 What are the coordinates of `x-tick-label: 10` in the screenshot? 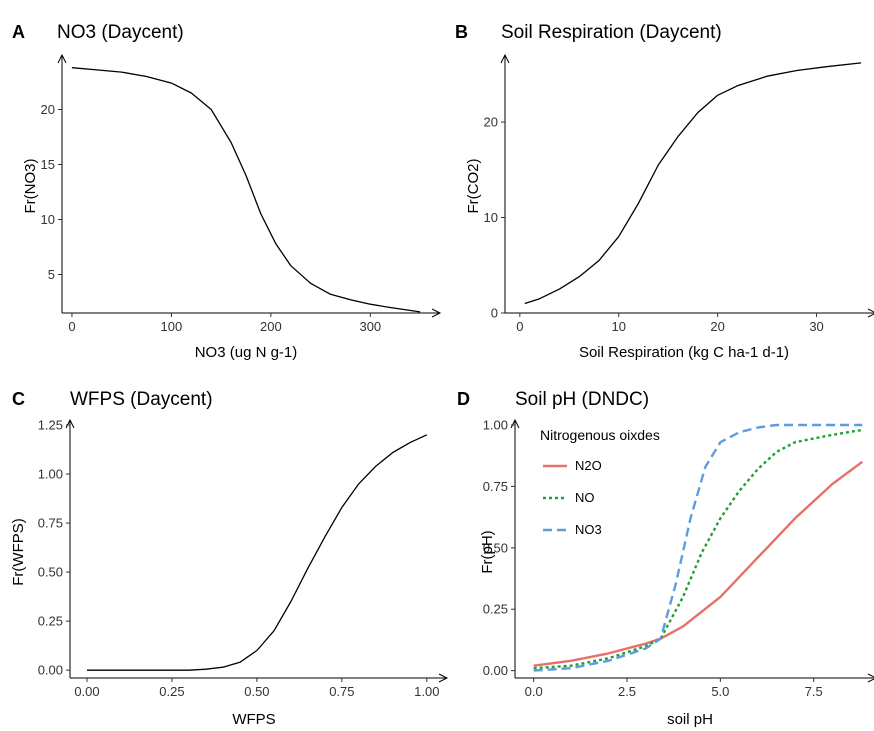 It's located at (619, 326).